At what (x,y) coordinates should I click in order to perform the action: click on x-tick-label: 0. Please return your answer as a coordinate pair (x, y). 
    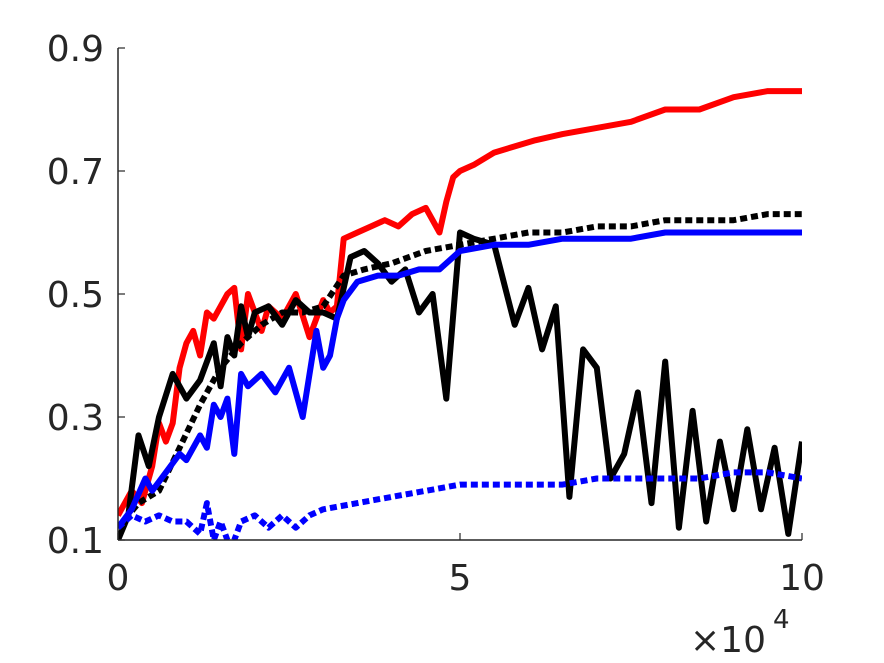
    Looking at the image, I should click on (118, 578).